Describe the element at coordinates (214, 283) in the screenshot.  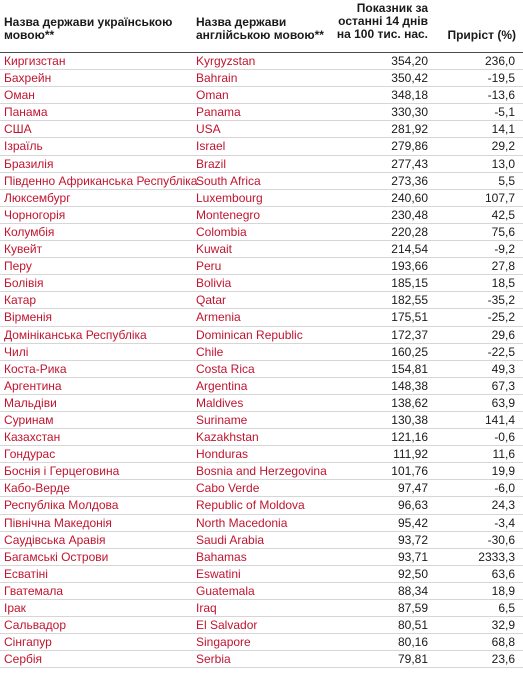
I see `country-name-english: Bolivia` at that location.